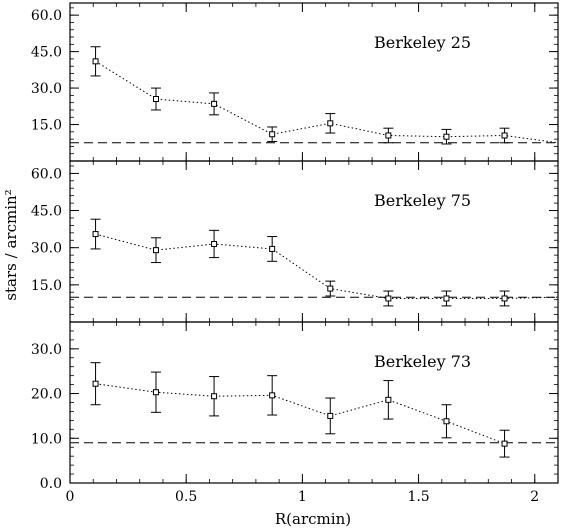 The width and height of the screenshot is (562, 529). What do you see at coordinates (51, 484) in the screenshot?
I see `y-tick-label: 0.0` at bounding box center [51, 484].